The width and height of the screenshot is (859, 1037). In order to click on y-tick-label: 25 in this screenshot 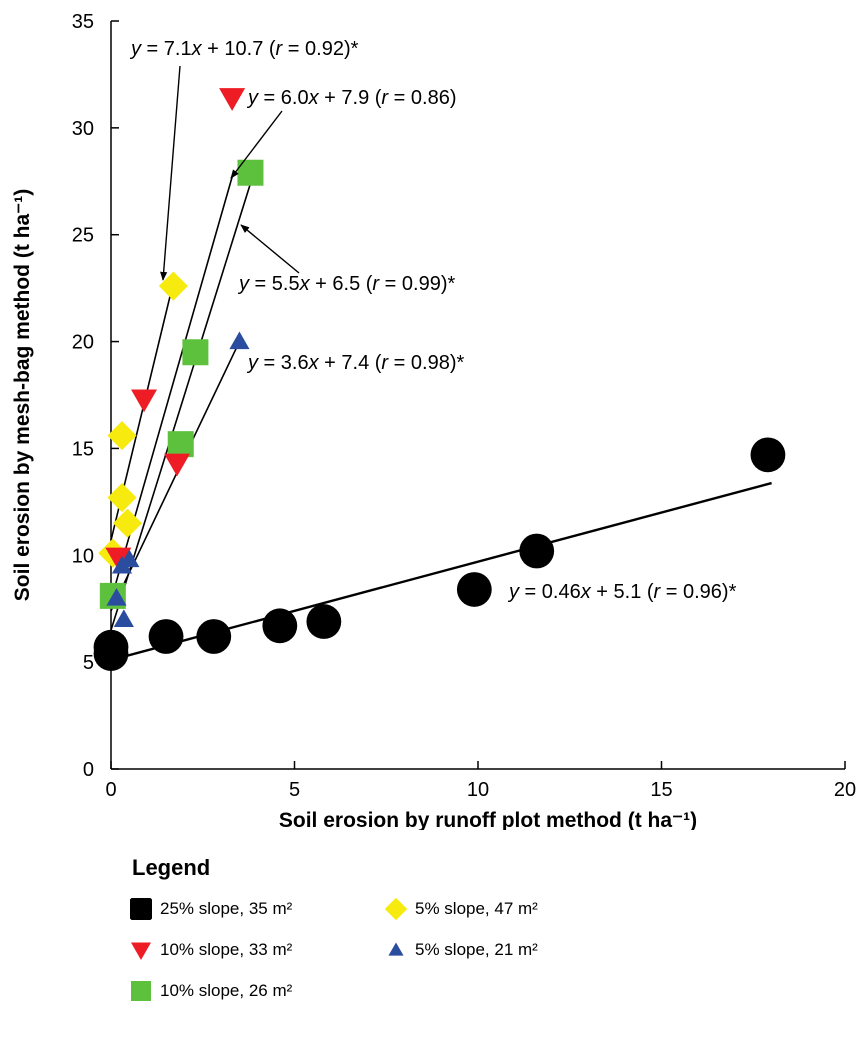, I will do `click(83, 236)`.